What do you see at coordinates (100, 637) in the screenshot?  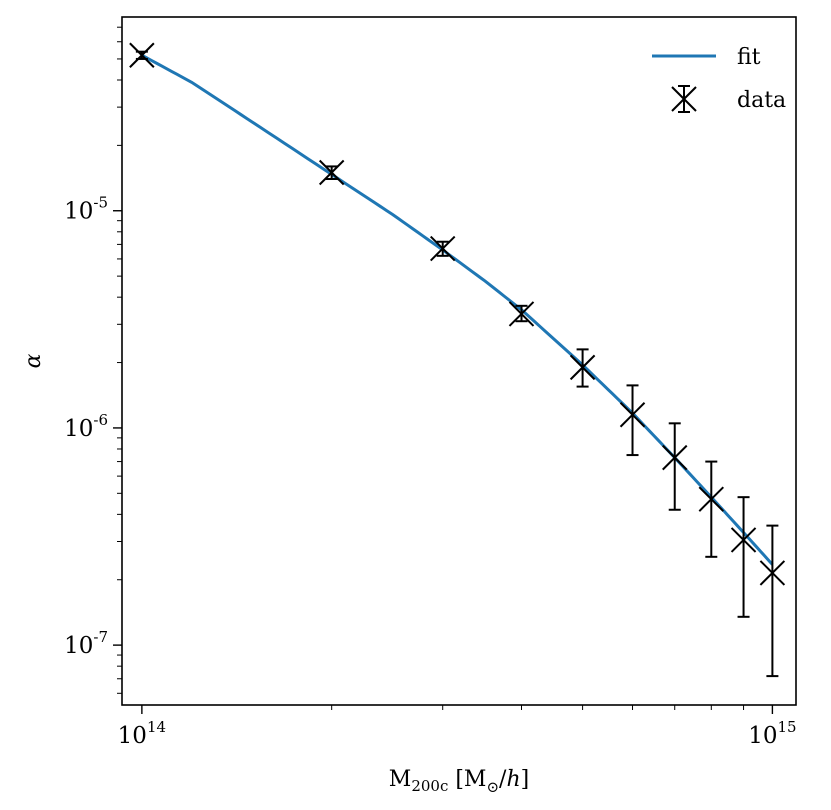 I see `y-tick-label-exponent: -7` at bounding box center [100, 637].